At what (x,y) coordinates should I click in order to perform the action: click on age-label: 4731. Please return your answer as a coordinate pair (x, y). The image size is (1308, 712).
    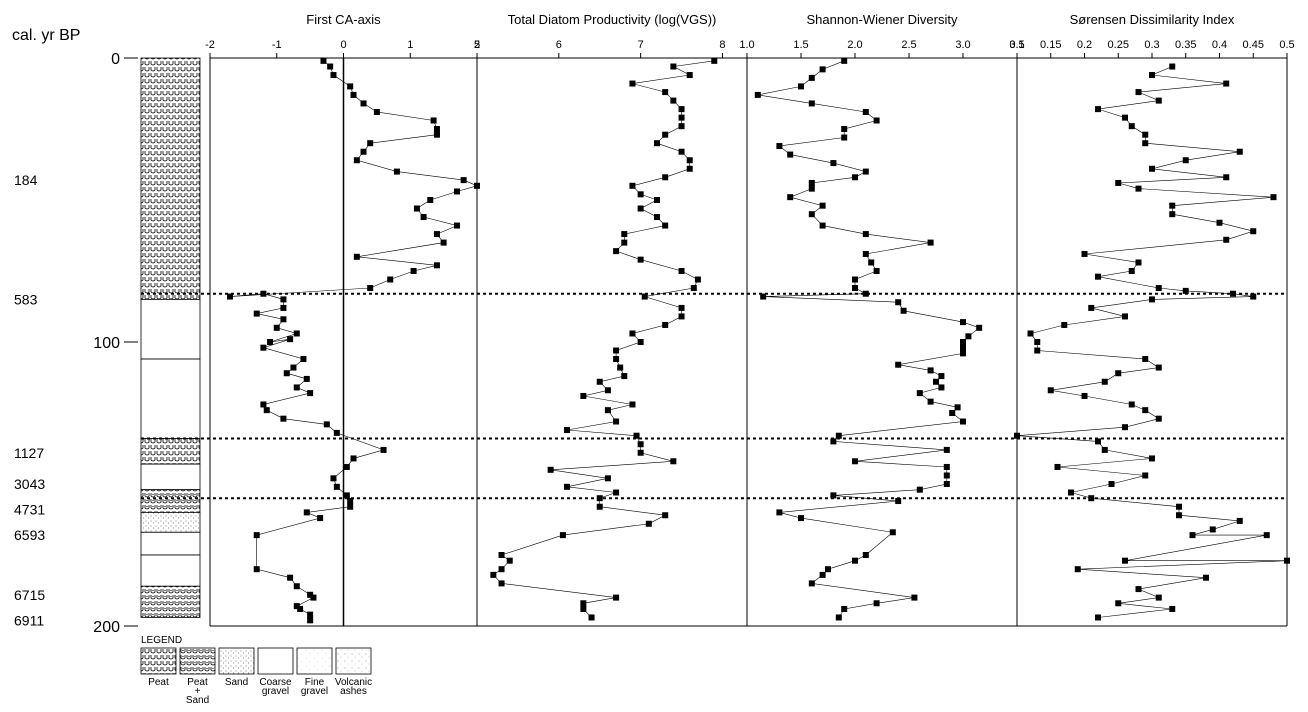
    Looking at the image, I should click on (29, 510).